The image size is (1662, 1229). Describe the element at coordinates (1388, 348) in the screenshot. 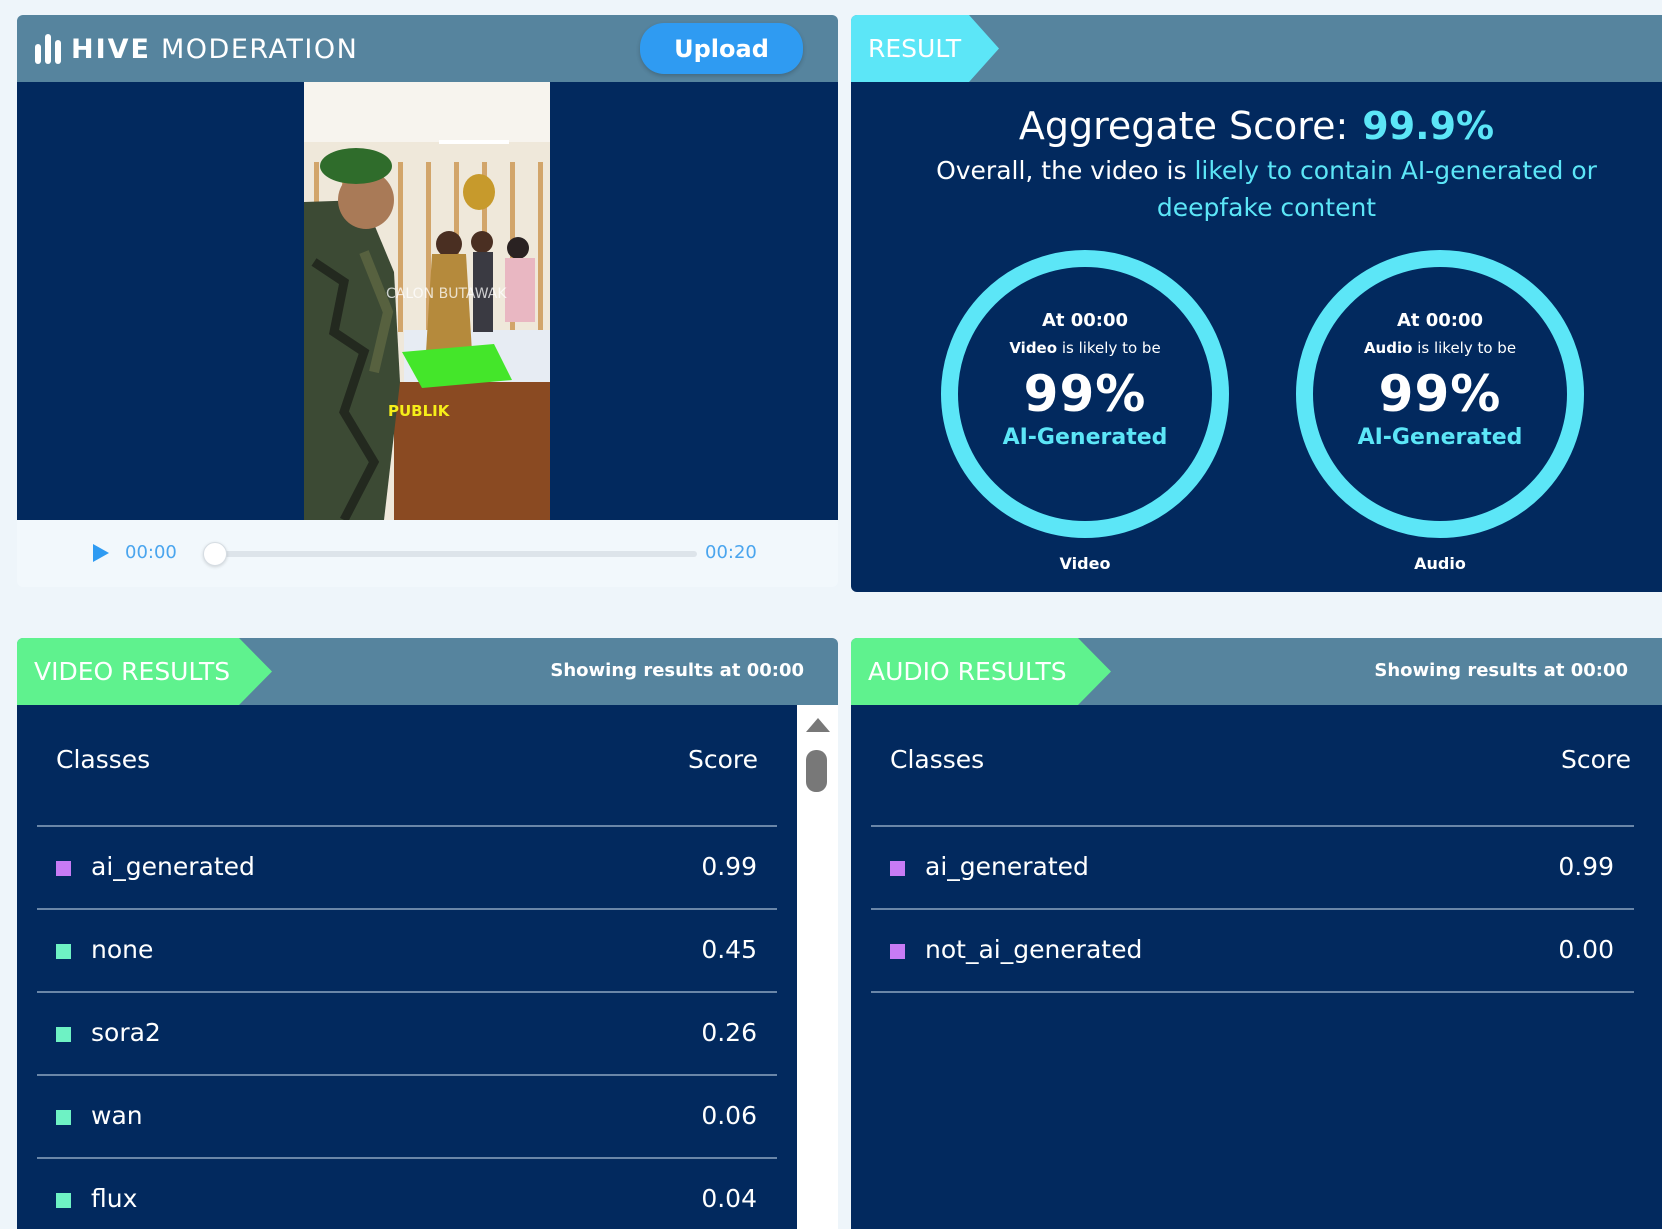

I see `gauge-subject: Audio` at that location.